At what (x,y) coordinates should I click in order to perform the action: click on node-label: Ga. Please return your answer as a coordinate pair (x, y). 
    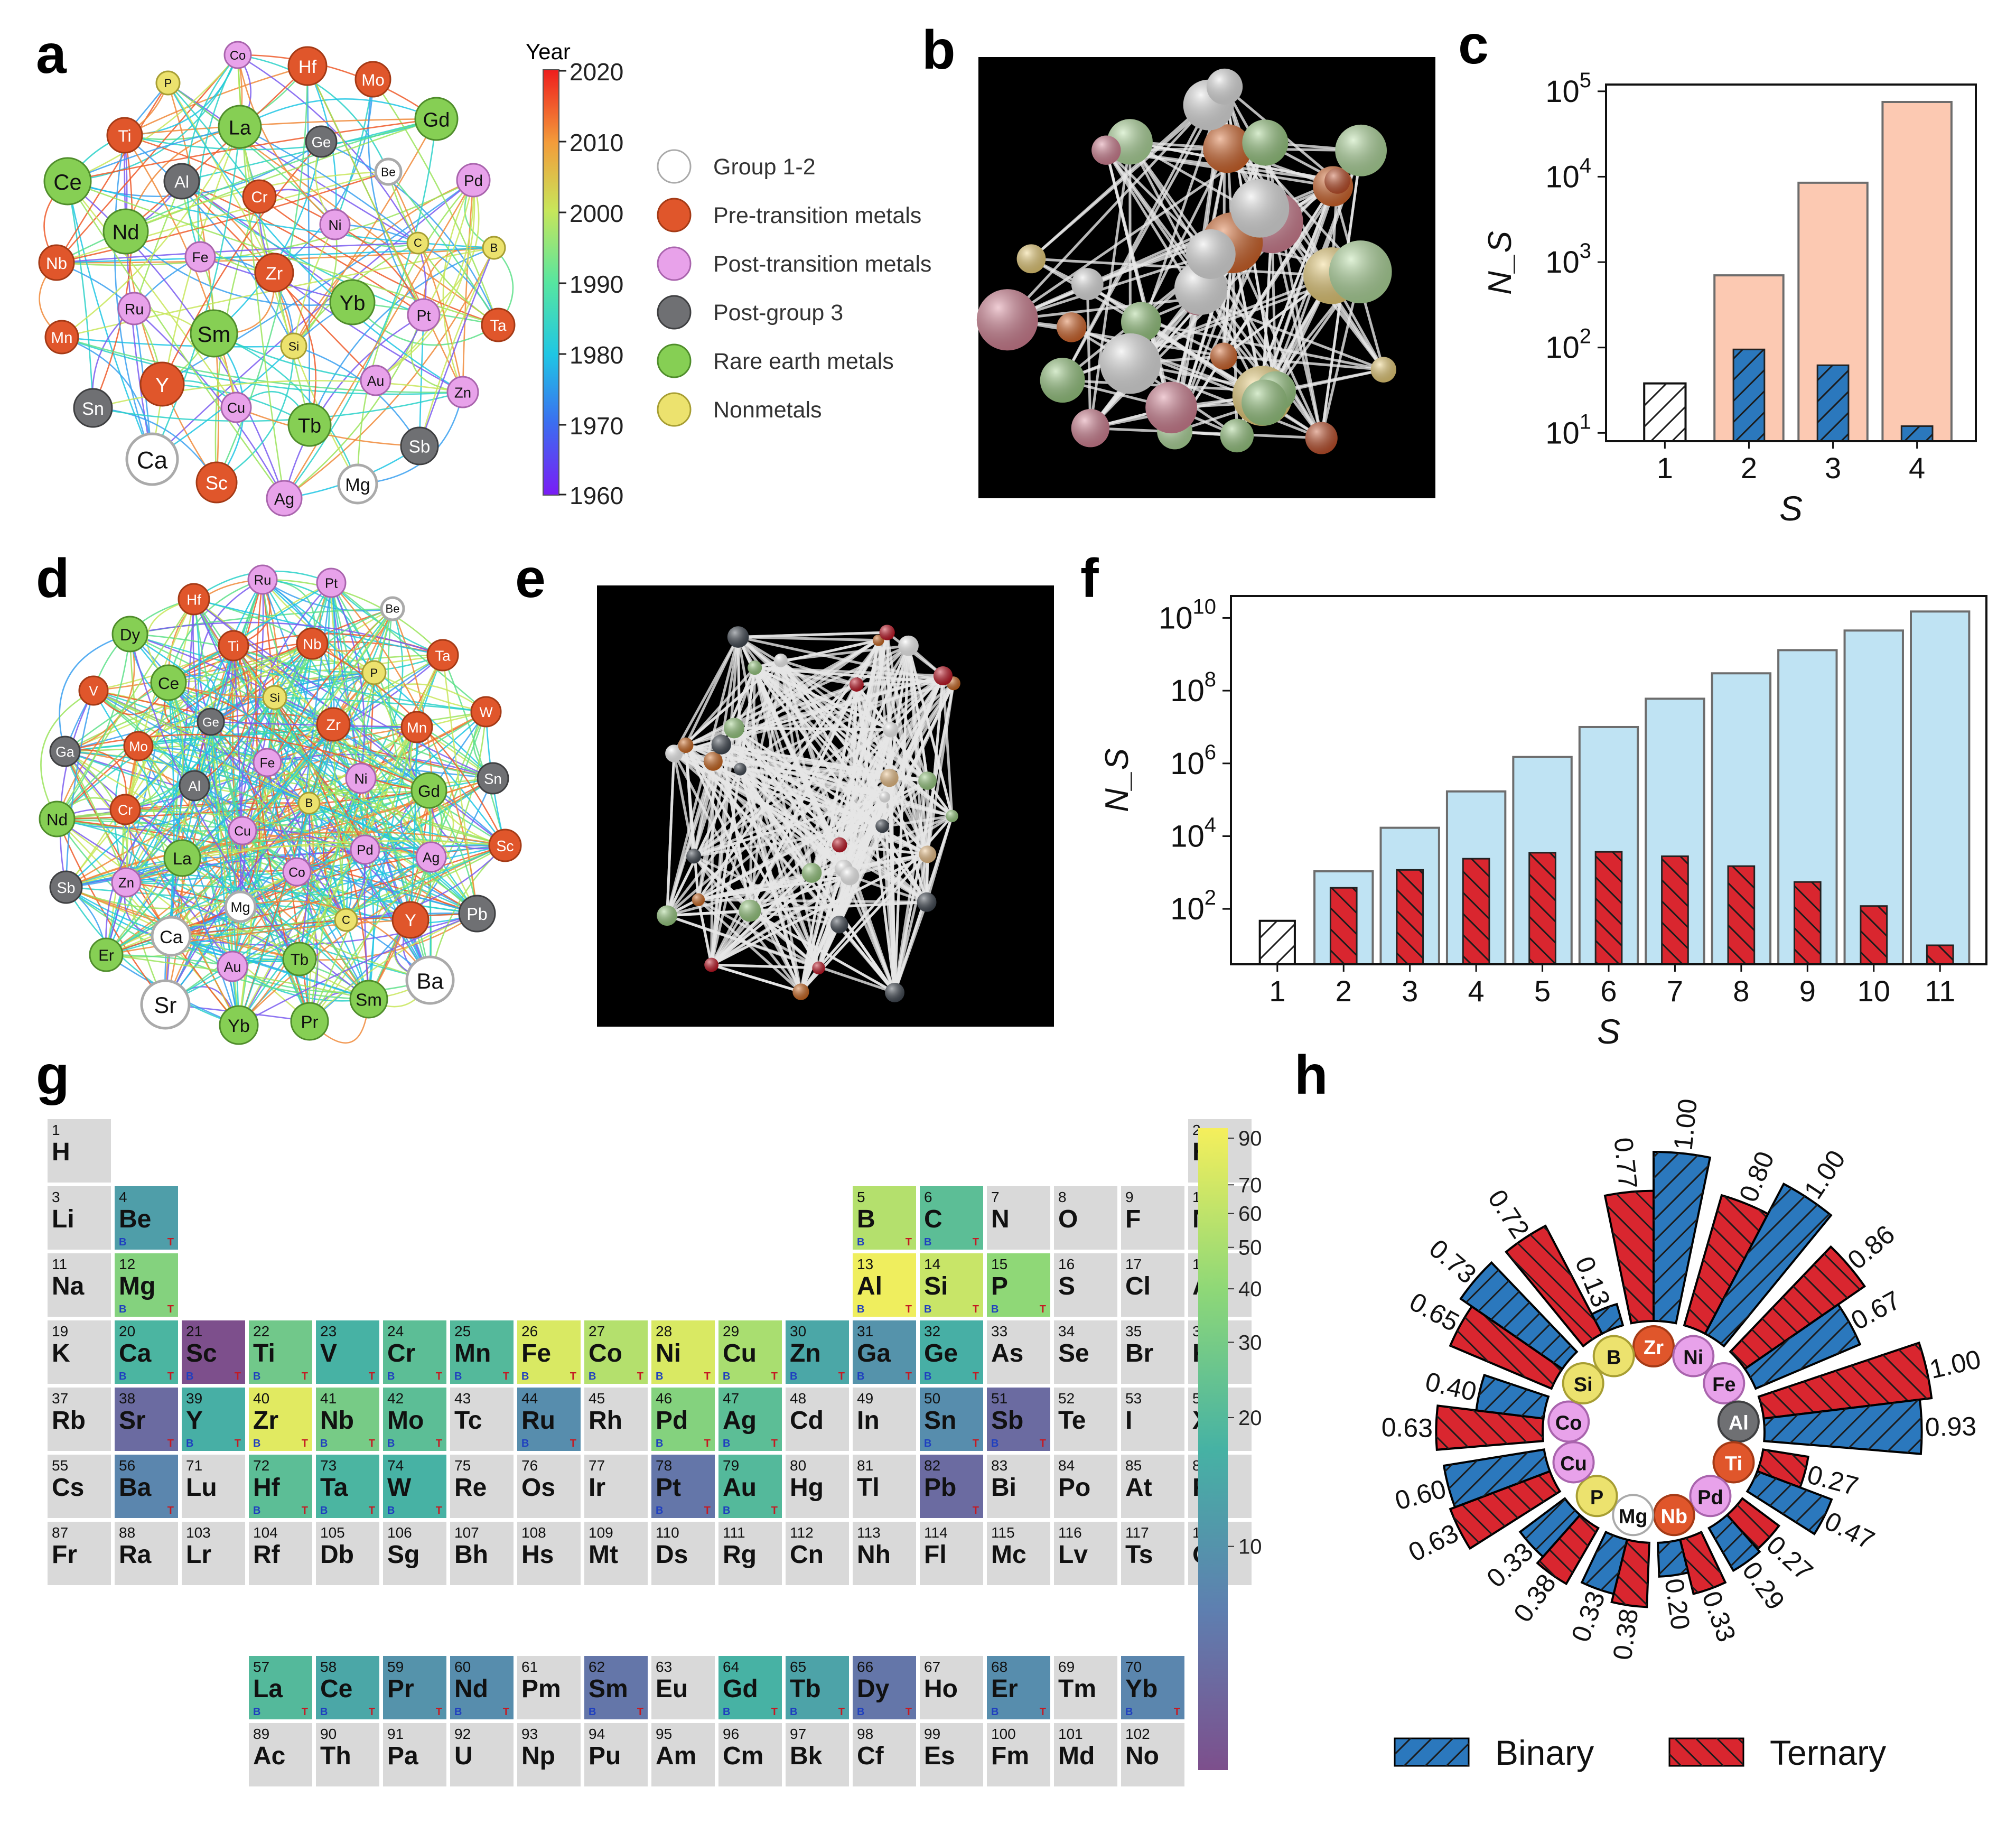
    Looking at the image, I should click on (64, 752).